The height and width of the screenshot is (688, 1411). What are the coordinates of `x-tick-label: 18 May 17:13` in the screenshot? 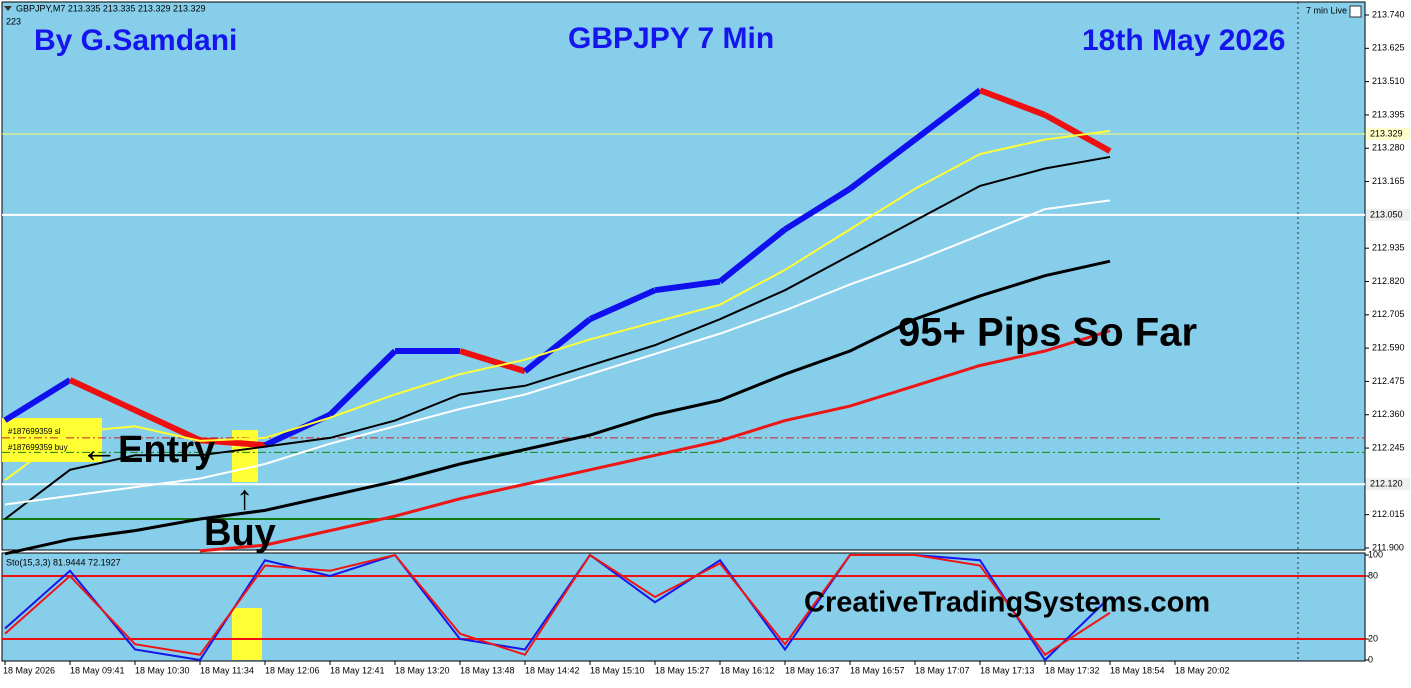 It's located at (1007, 670).